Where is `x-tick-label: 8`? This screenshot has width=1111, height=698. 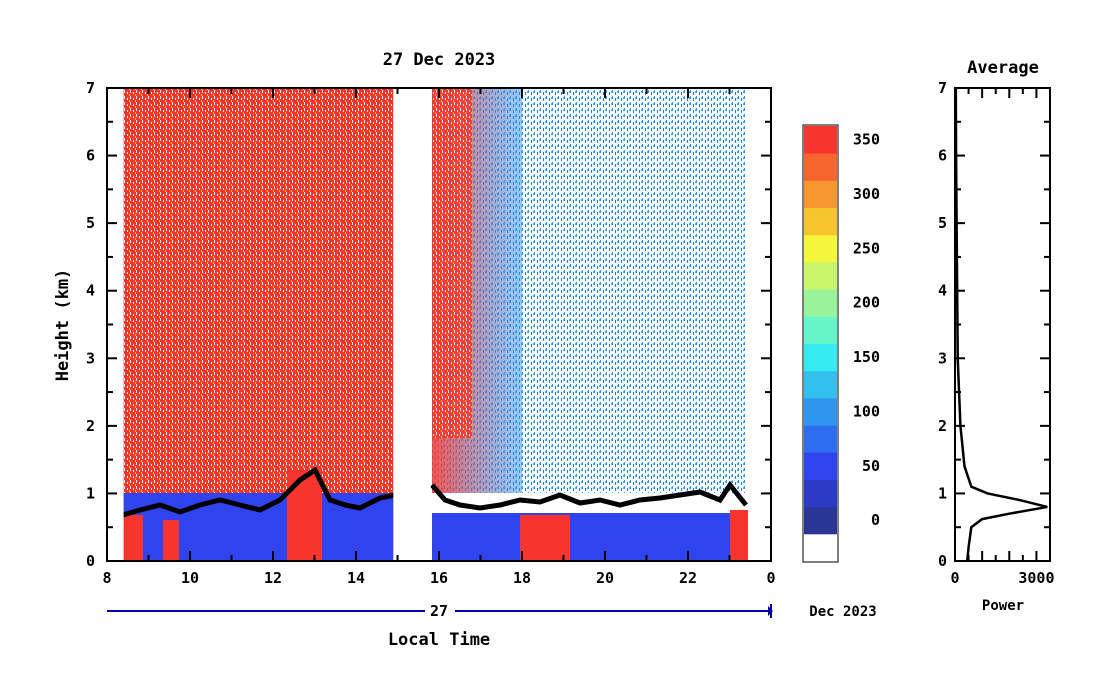 x-tick-label: 8 is located at coordinates (106, 578).